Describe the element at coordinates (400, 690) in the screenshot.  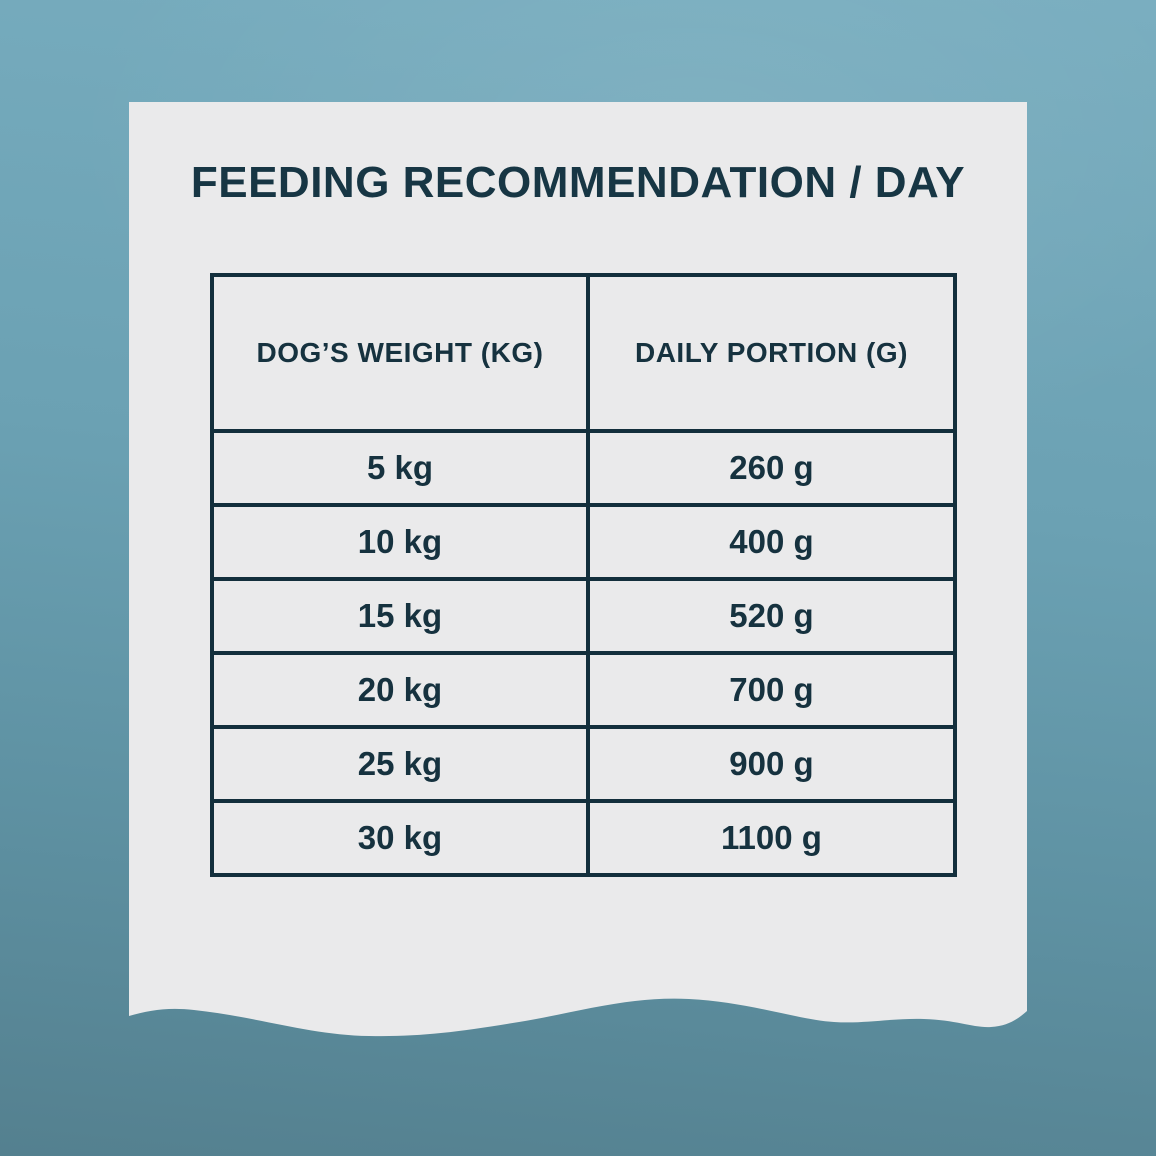
I see `weight-cell: 20 kg` at that location.